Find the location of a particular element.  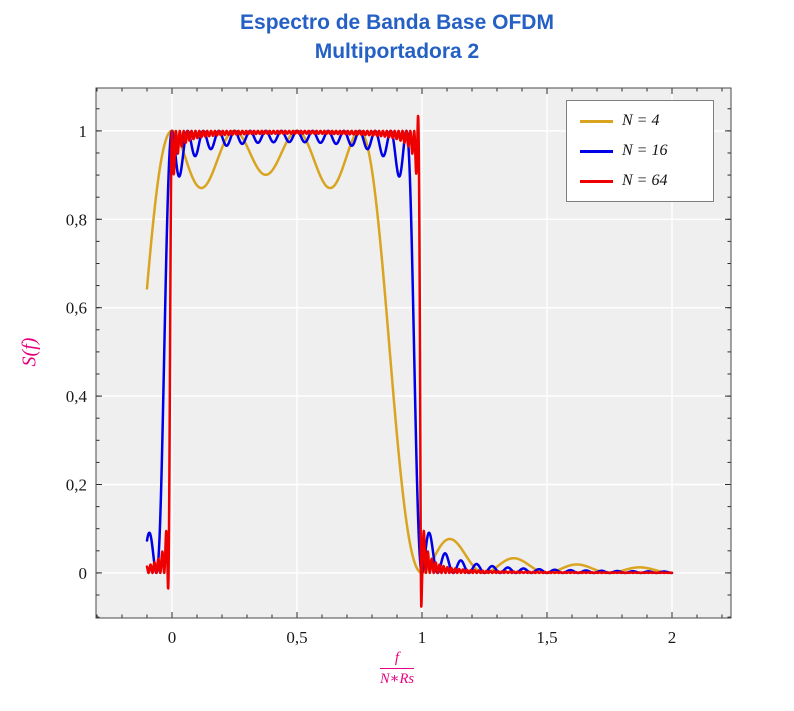

y-tick-label: 1 is located at coordinates (83, 131).